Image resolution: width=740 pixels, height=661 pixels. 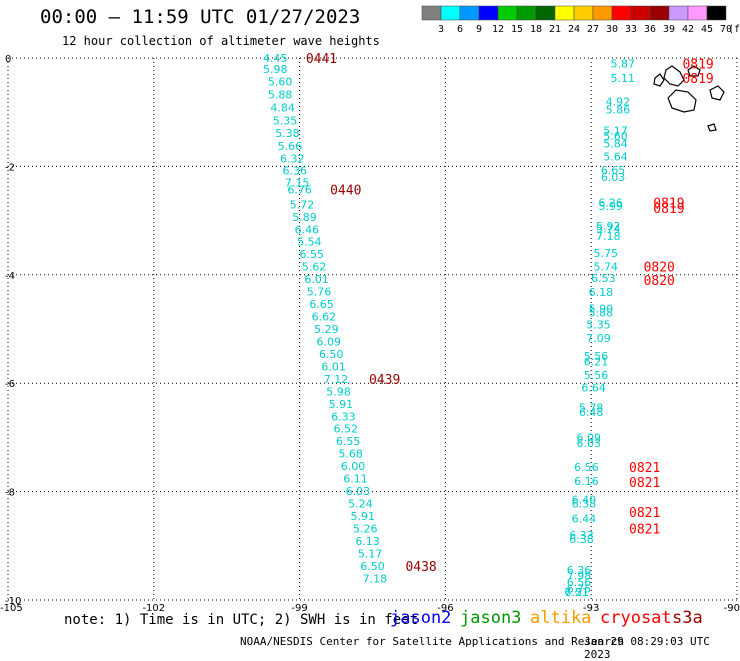 I want to click on swh-value: 5.78, so click(x=591, y=408).